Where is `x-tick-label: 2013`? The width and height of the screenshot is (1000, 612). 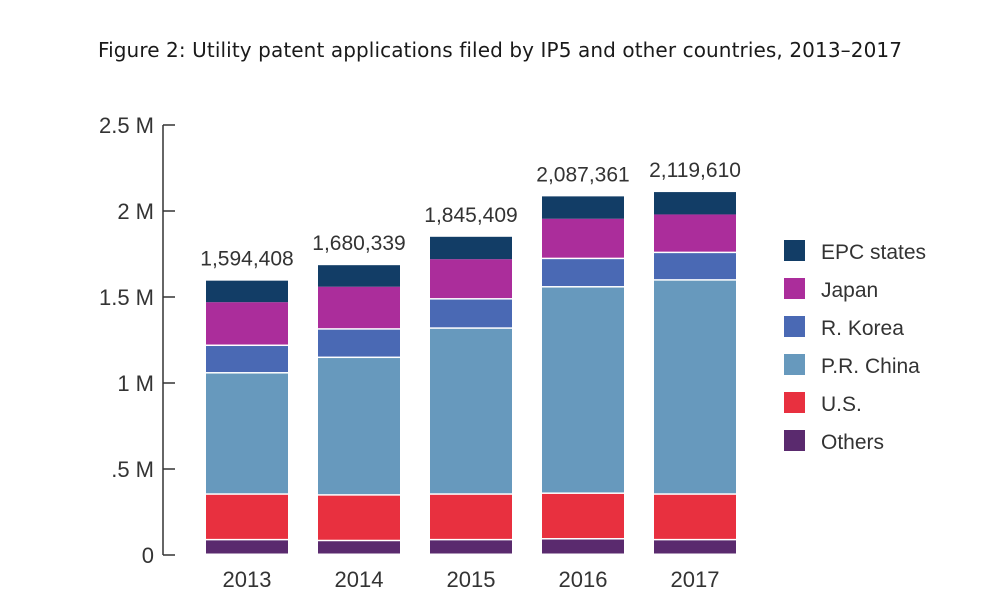 x-tick-label: 2013 is located at coordinates (247, 579).